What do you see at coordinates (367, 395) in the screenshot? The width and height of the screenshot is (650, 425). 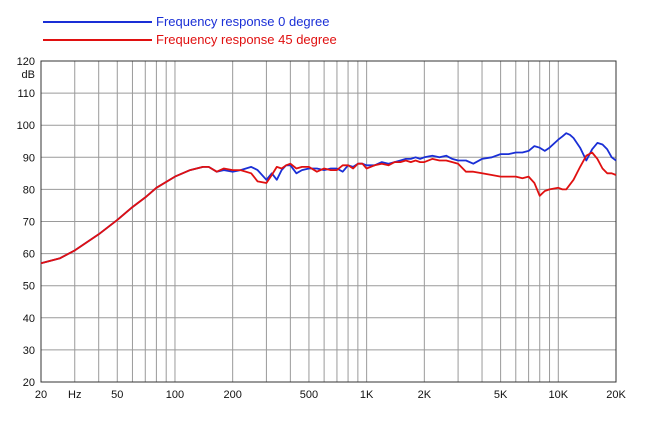 I see `x-tick-label: 1K` at bounding box center [367, 395].